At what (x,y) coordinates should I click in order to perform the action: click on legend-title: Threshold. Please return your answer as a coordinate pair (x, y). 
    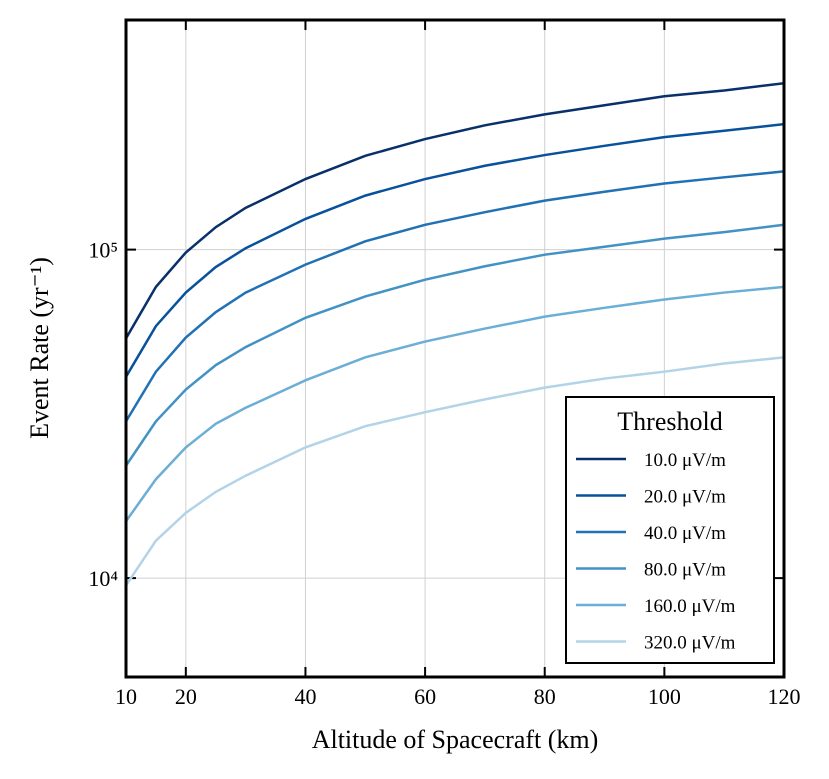
    Looking at the image, I should click on (669, 421).